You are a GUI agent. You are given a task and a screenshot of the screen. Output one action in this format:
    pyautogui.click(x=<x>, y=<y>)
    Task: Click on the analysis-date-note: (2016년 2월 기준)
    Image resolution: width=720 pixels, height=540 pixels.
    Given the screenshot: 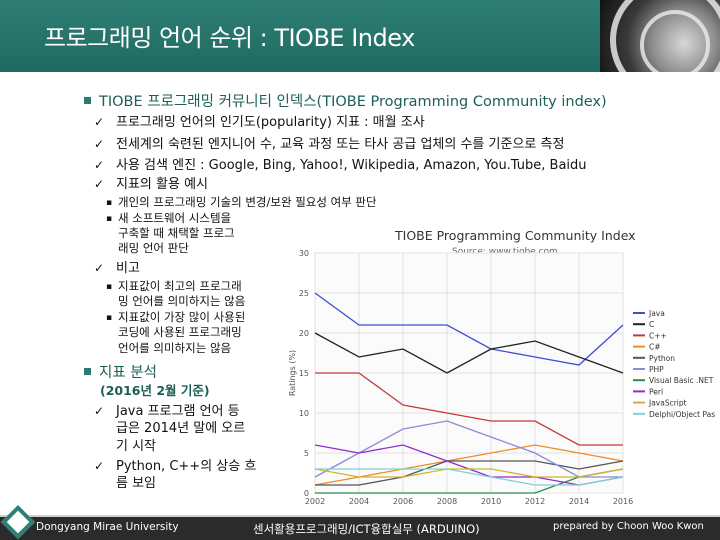 What is the action you would take?
    pyautogui.click(x=155, y=390)
    